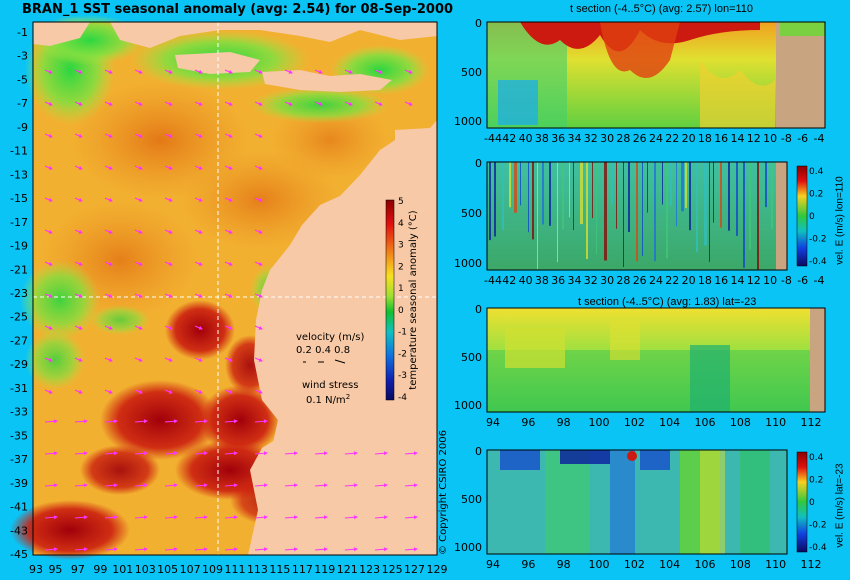 The width and height of the screenshot is (850, 580). What do you see at coordinates (640, 138) in the screenshot?
I see `section-lon-temp-x-tick: 26` at bounding box center [640, 138].